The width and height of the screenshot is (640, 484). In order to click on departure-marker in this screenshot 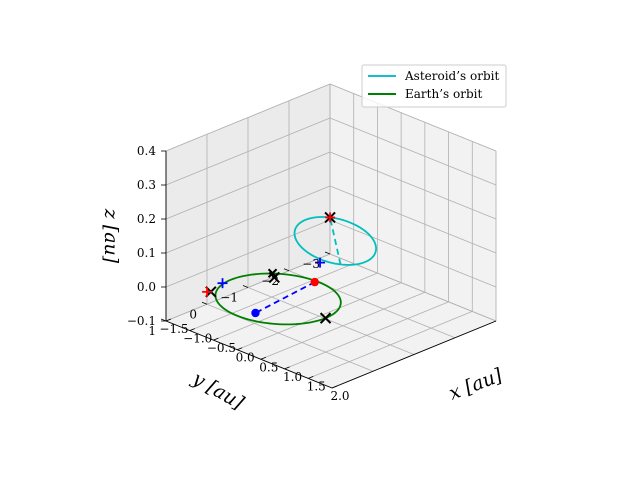, I will do `click(274, 277)`.